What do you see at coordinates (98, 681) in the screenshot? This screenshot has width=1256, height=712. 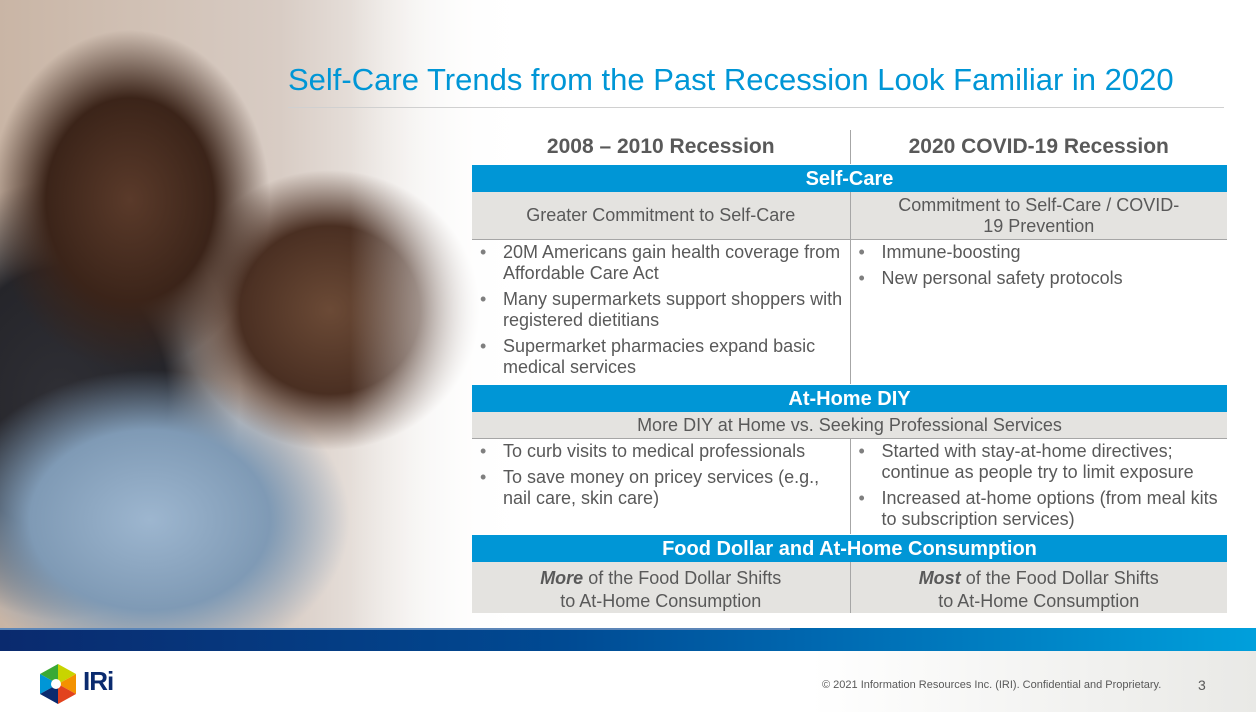 I see `logo-text: IRi` at bounding box center [98, 681].